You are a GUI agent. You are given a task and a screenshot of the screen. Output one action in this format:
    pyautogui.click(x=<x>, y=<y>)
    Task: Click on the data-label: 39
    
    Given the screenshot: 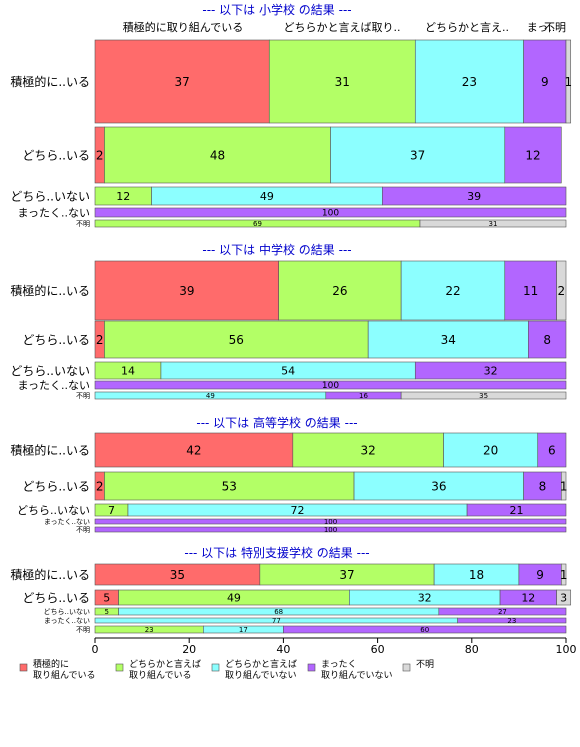 What is the action you would take?
    pyautogui.click(x=186, y=291)
    